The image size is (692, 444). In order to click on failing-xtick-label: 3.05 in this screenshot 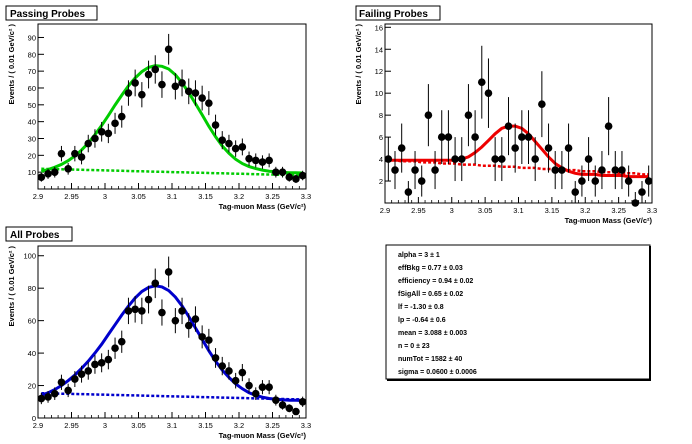, I will do `click(485, 210)`.